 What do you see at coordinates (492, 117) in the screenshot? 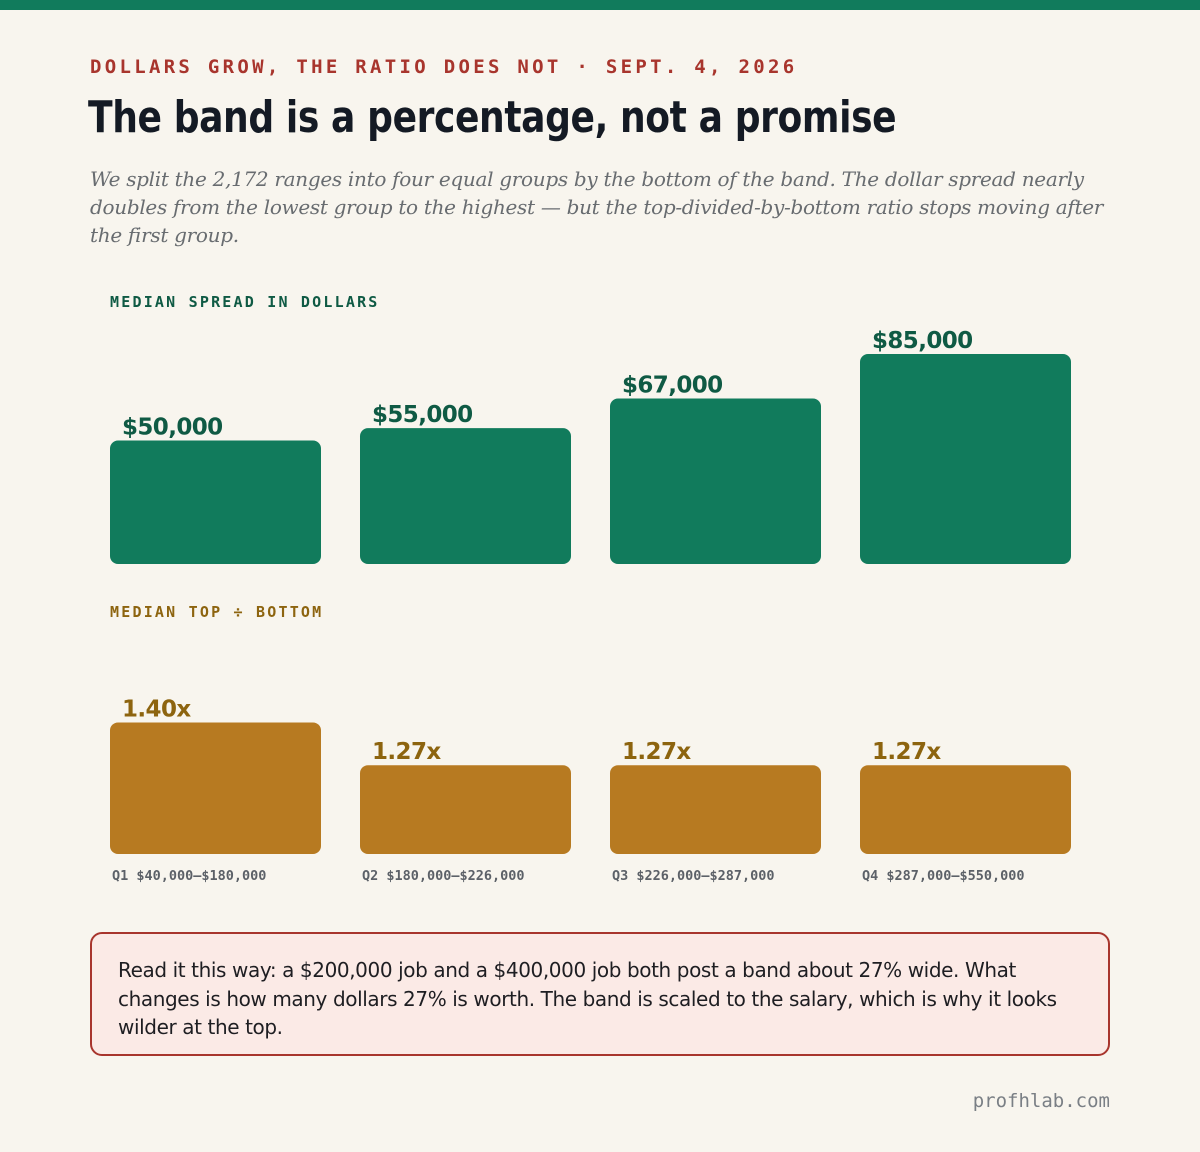
I see `page-title: The band is a percentage, not a promise` at bounding box center [492, 117].